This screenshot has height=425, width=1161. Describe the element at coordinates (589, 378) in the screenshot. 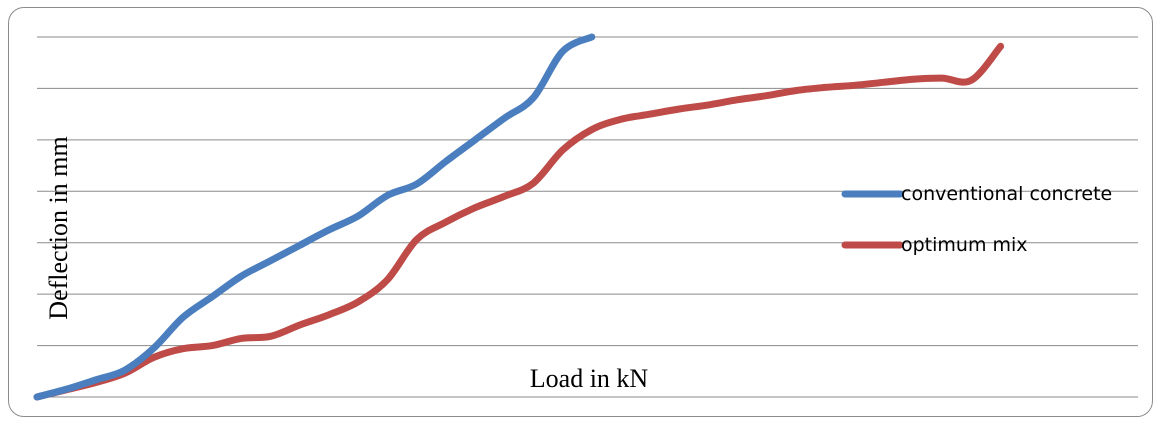

I see `x-axis-title: Load in kN` at that location.